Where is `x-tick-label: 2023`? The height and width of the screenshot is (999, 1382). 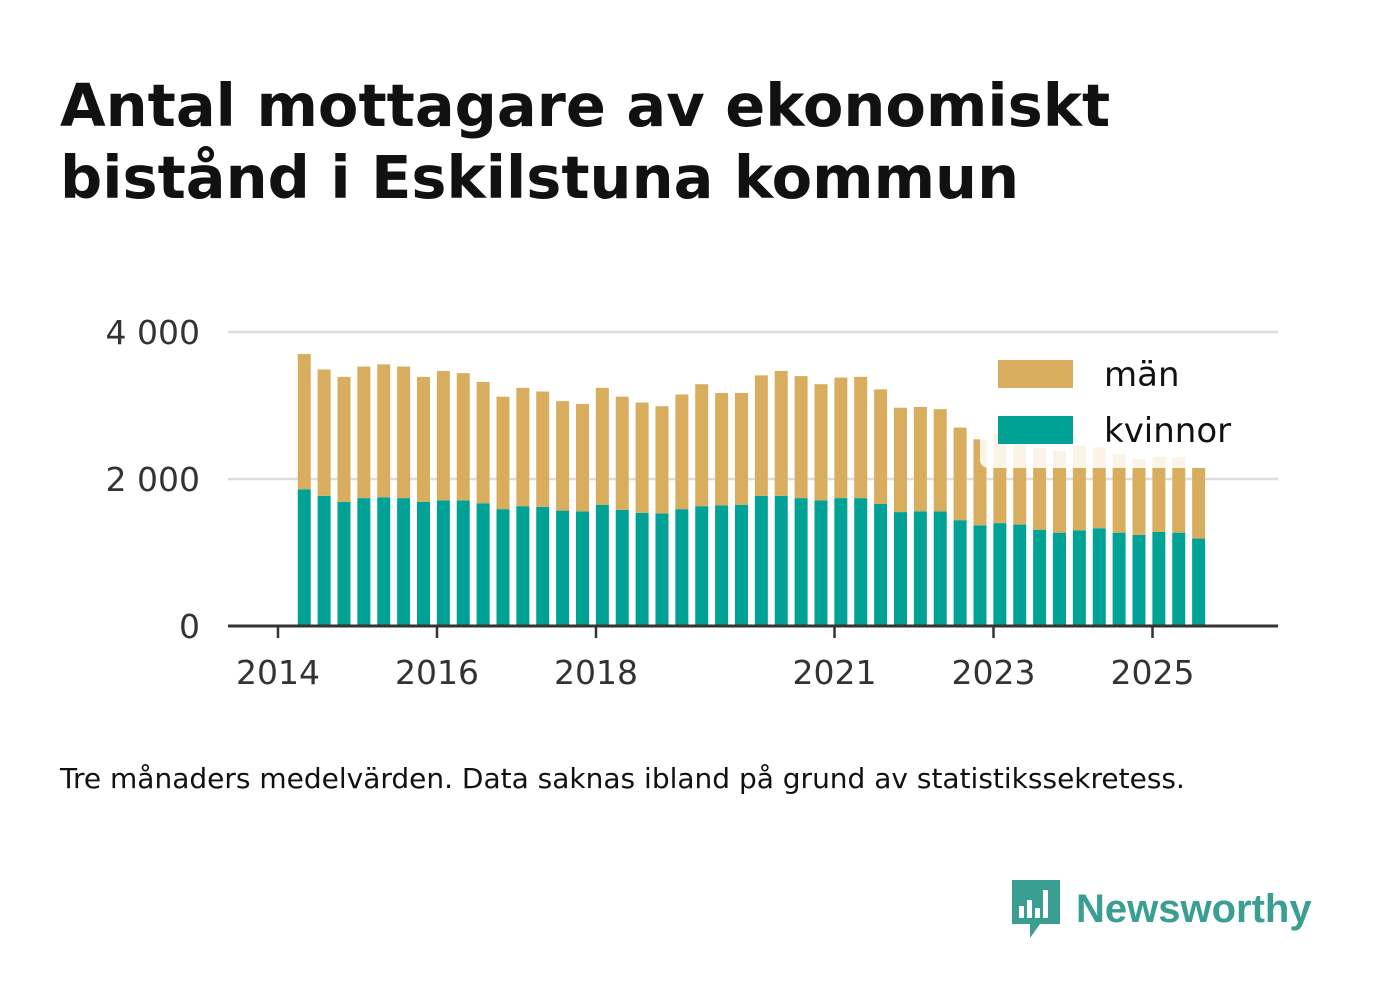 x-tick-label: 2023 is located at coordinates (994, 672).